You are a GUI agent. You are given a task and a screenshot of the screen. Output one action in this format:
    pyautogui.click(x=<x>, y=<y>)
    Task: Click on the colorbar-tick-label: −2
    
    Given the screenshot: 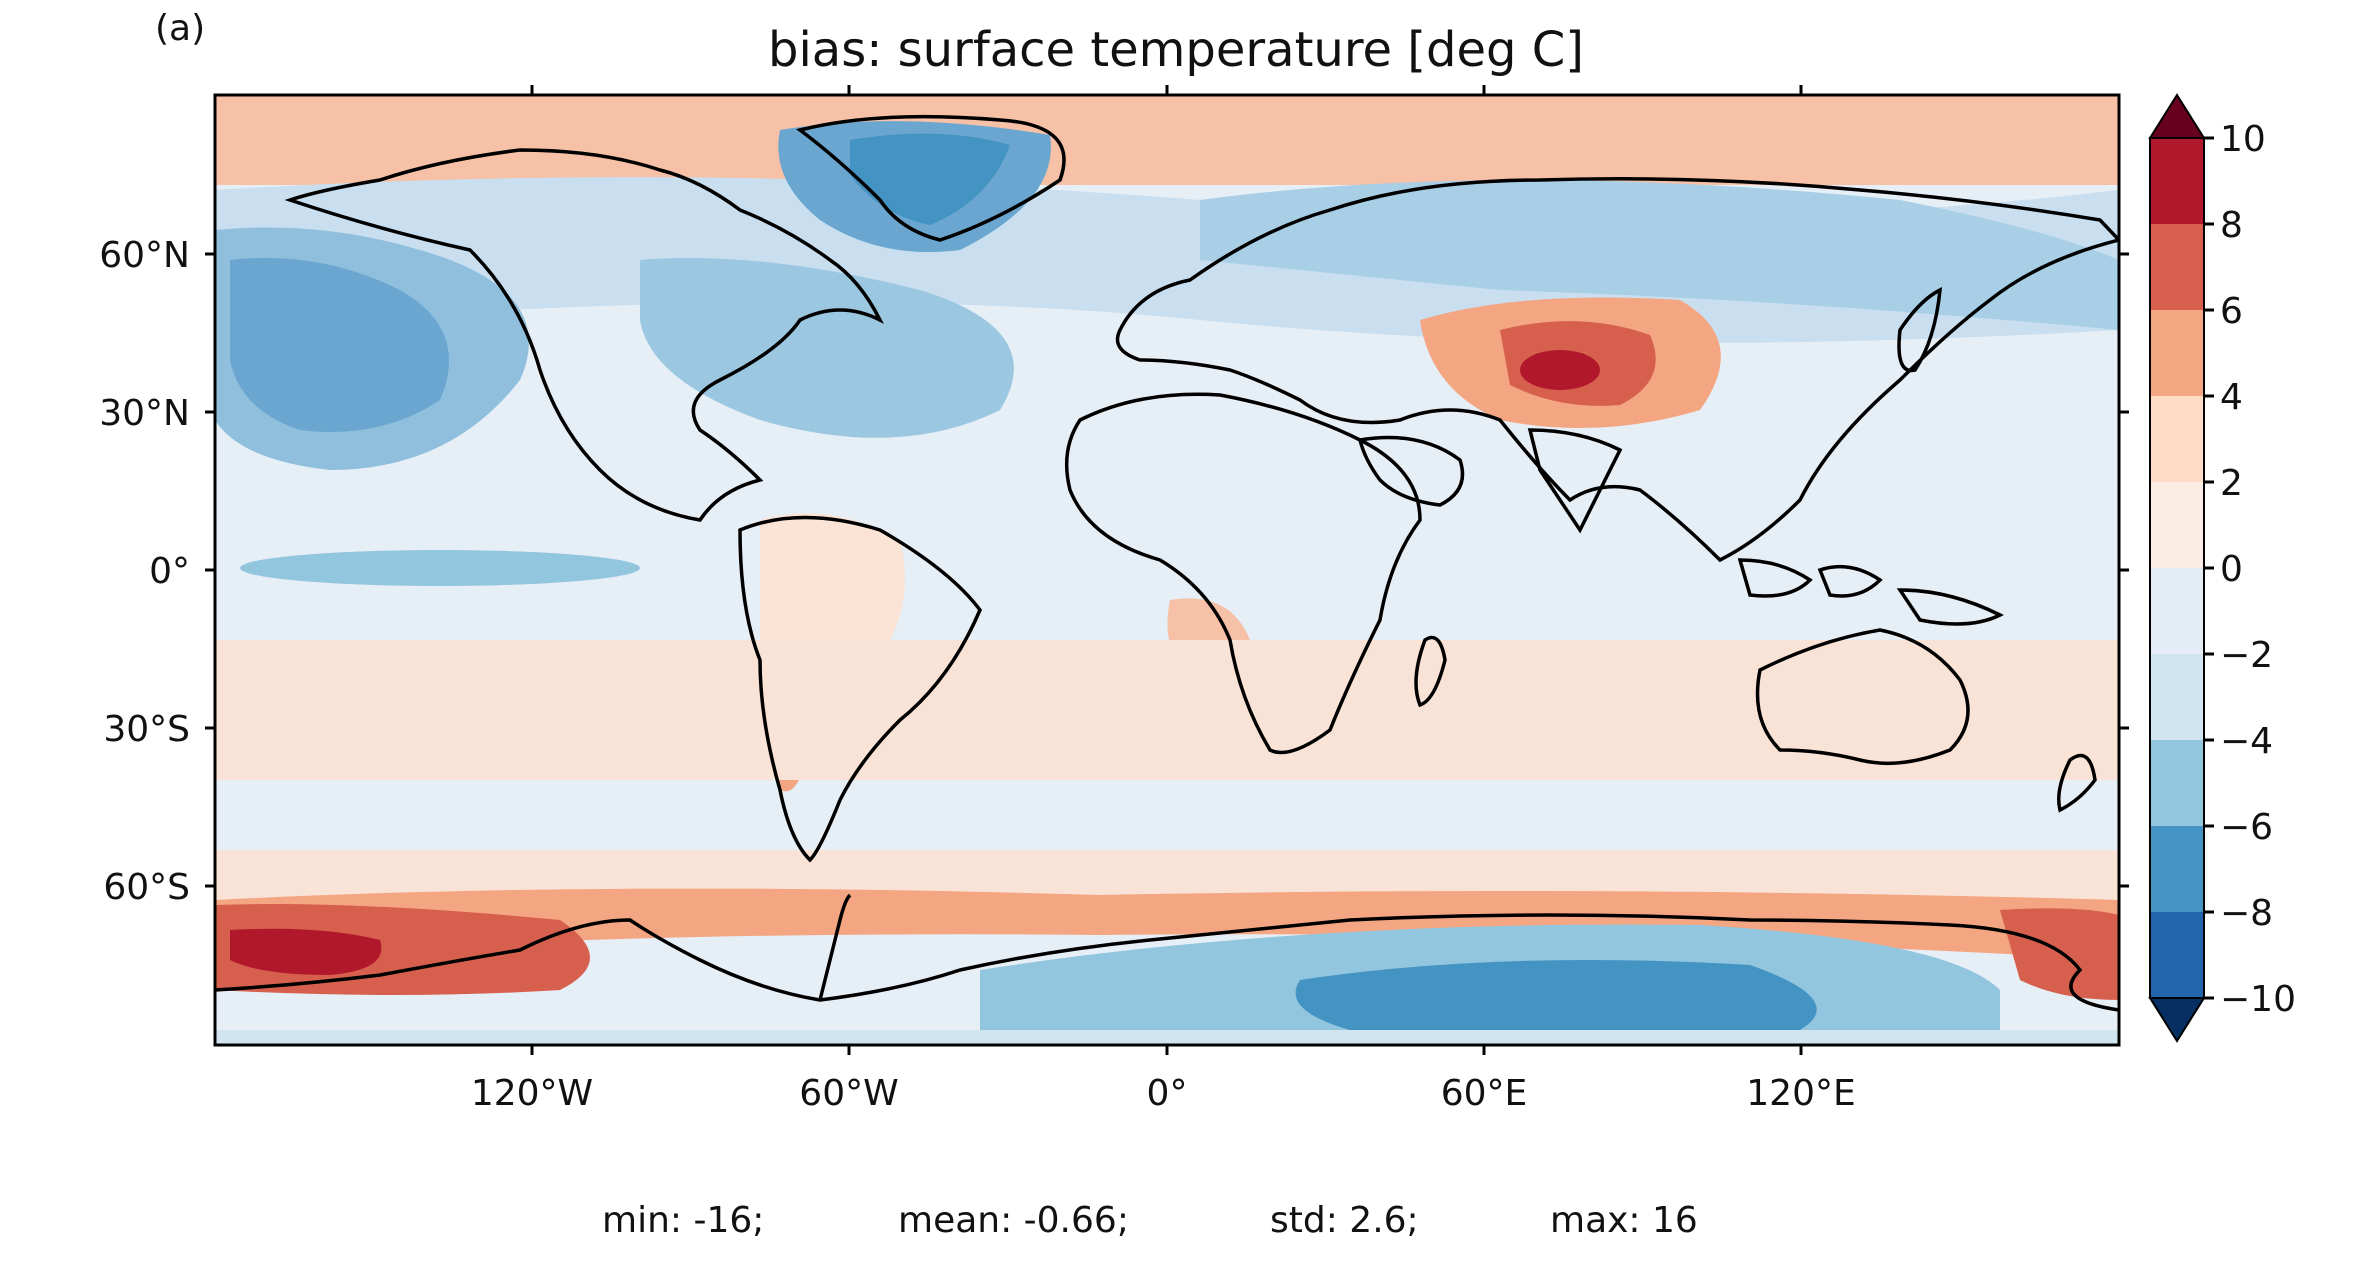 What is the action you would take?
    pyautogui.click(x=2246, y=655)
    